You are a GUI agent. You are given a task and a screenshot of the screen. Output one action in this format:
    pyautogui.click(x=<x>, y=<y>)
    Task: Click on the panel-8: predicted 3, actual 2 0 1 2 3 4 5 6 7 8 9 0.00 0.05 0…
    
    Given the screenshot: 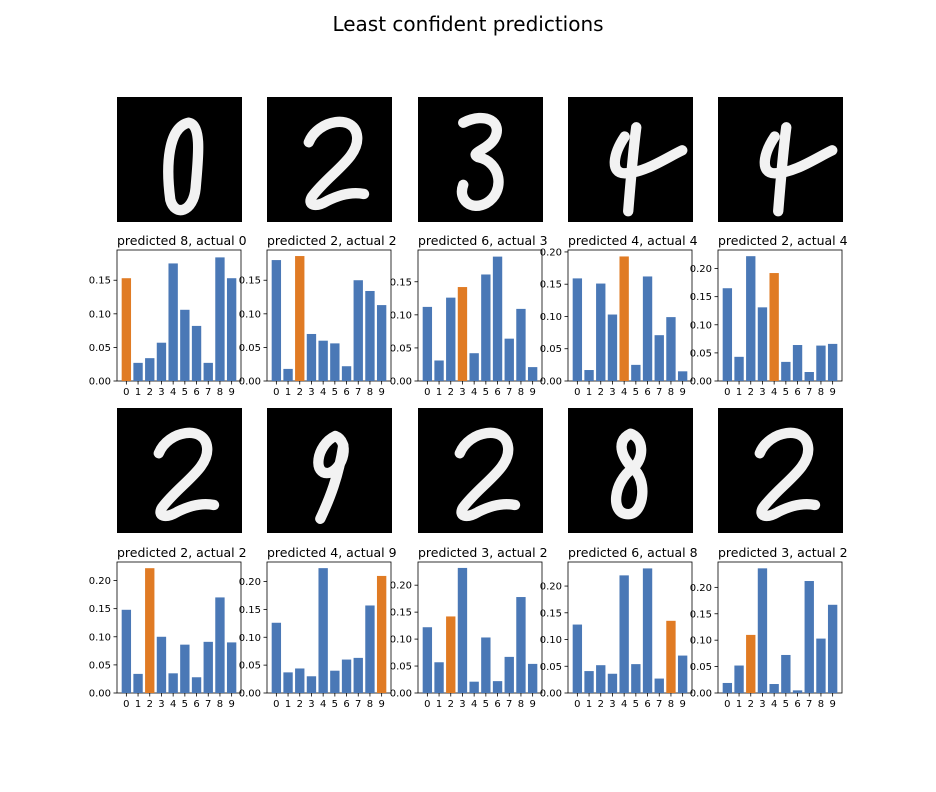 What is the action you would take?
    pyautogui.click(x=469, y=559)
    